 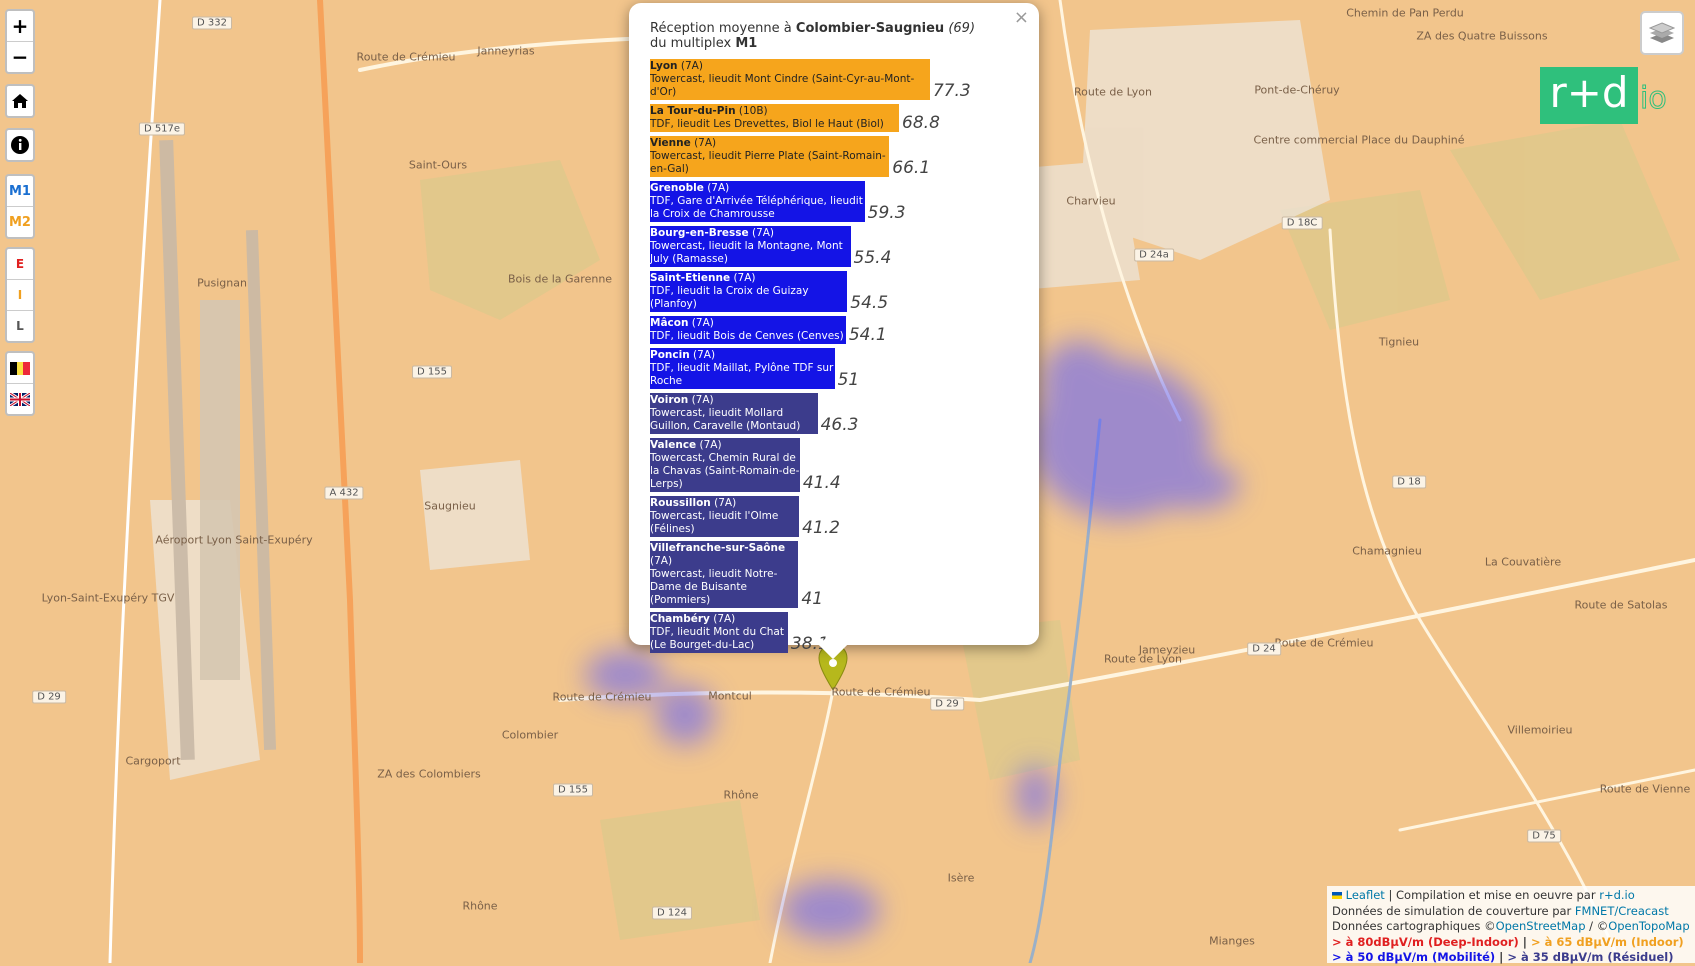 I want to click on attribution-text: Données de simulation de couverture par, so click(x=1453, y=910).